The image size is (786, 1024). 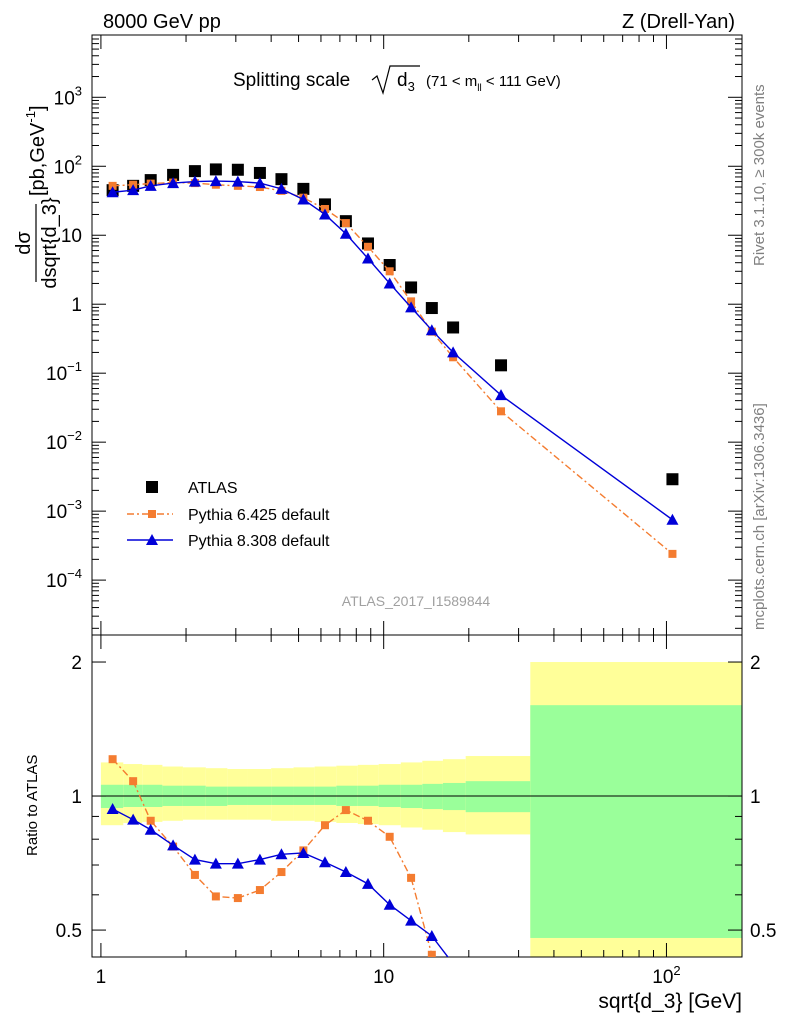 I want to click on header-left: 8000 GeV pp, so click(x=162, y=22).